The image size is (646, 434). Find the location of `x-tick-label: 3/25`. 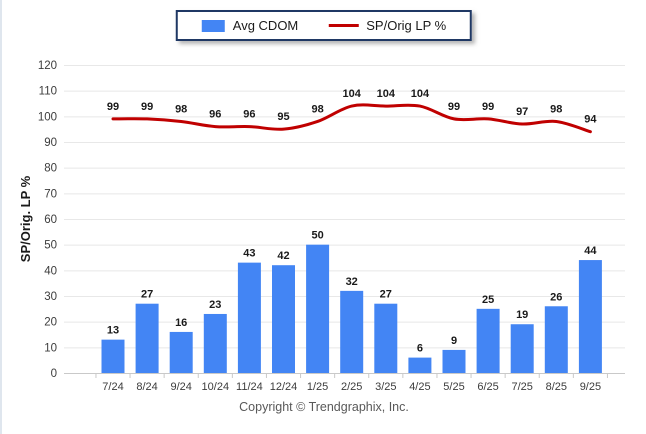

x-tick-label: 3/25 is located at coordinates (385, 387).